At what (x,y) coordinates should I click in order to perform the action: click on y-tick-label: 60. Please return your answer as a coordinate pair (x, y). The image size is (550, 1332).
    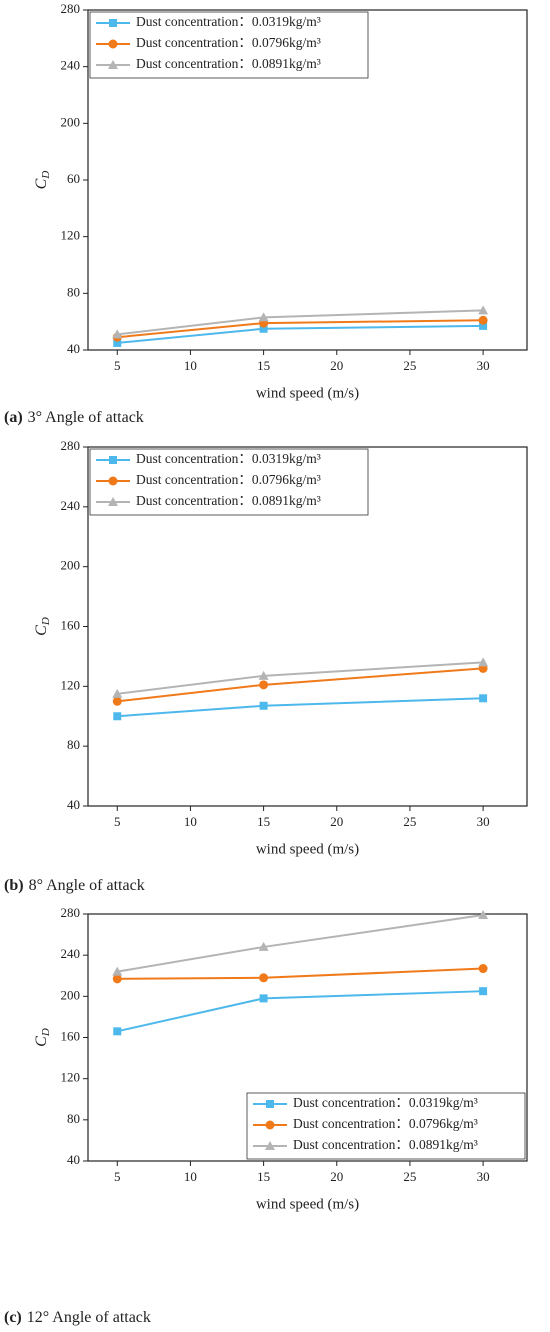
    Looking at the image, I should click on (73, 178).